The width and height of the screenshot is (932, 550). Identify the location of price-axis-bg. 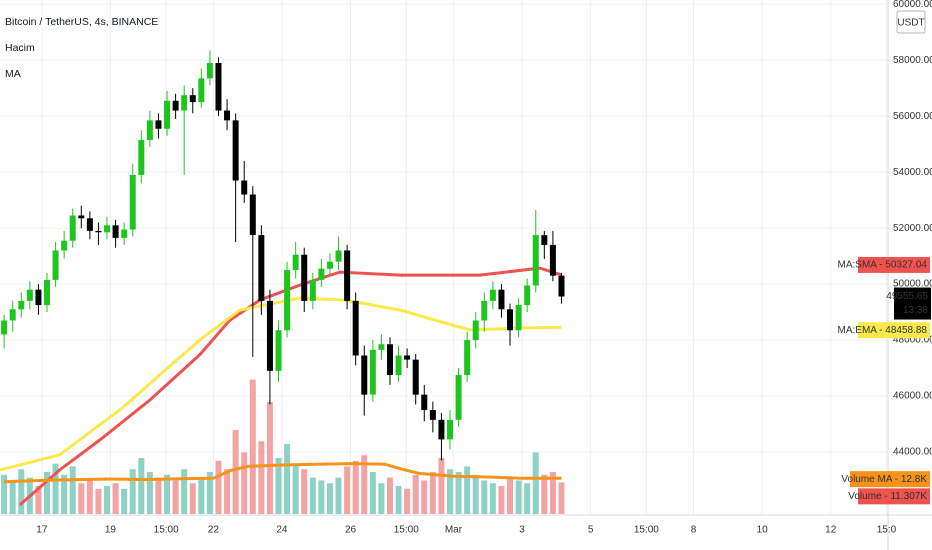
(910, 275).